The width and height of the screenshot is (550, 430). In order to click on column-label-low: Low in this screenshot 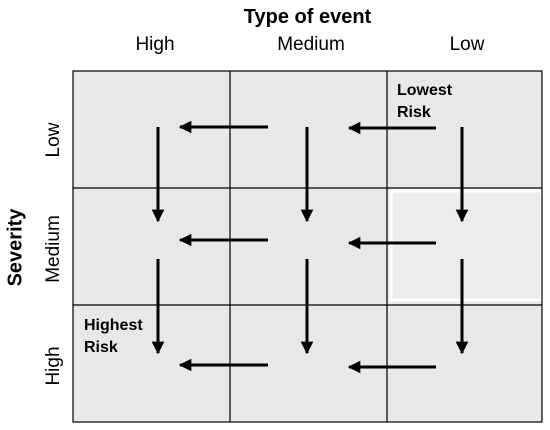, I will do `click(467, 44)`.